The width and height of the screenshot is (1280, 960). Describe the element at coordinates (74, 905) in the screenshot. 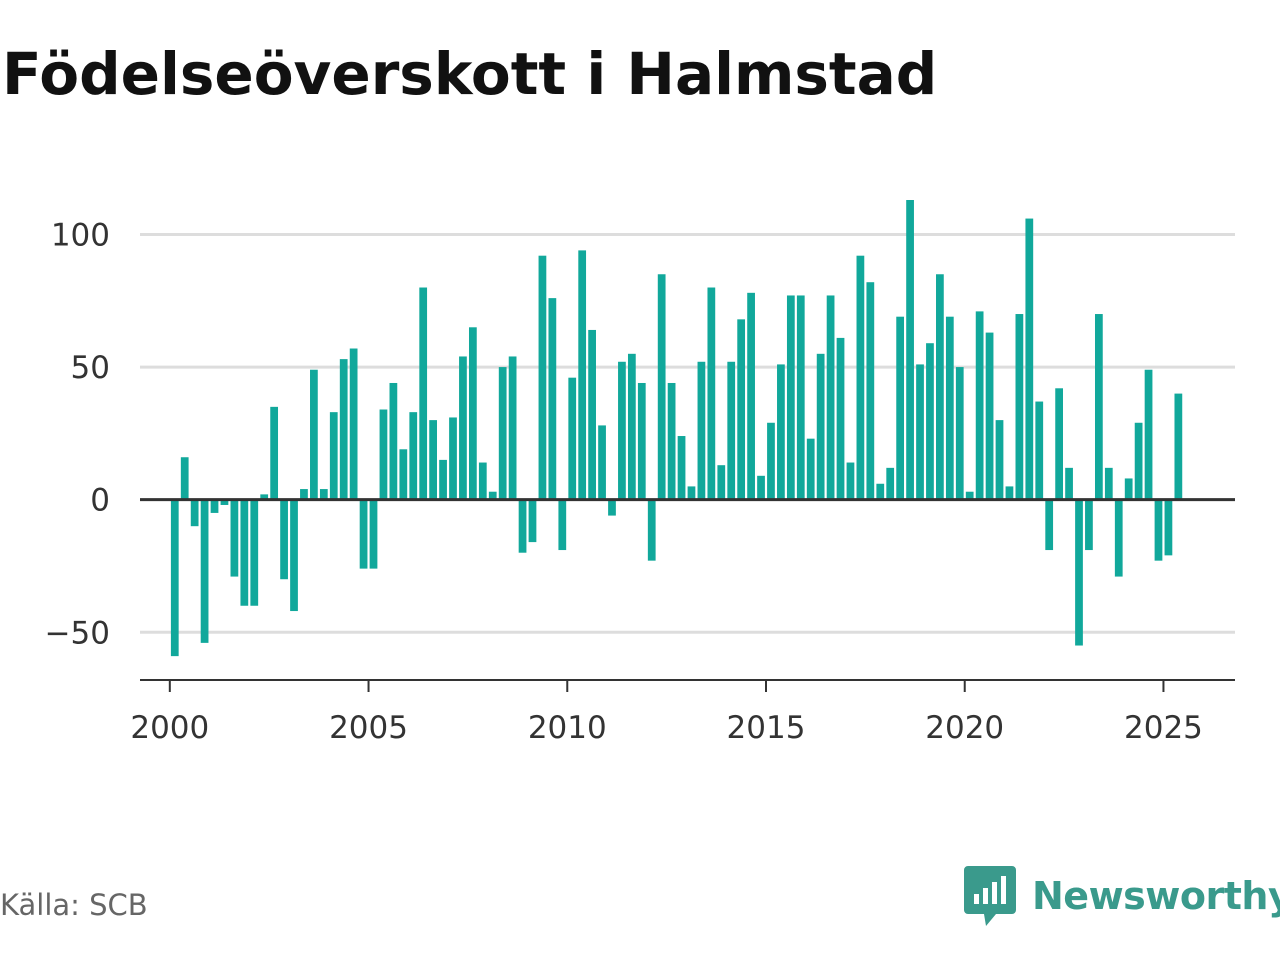

I see `source-credit: Källa: SCB` at that location.